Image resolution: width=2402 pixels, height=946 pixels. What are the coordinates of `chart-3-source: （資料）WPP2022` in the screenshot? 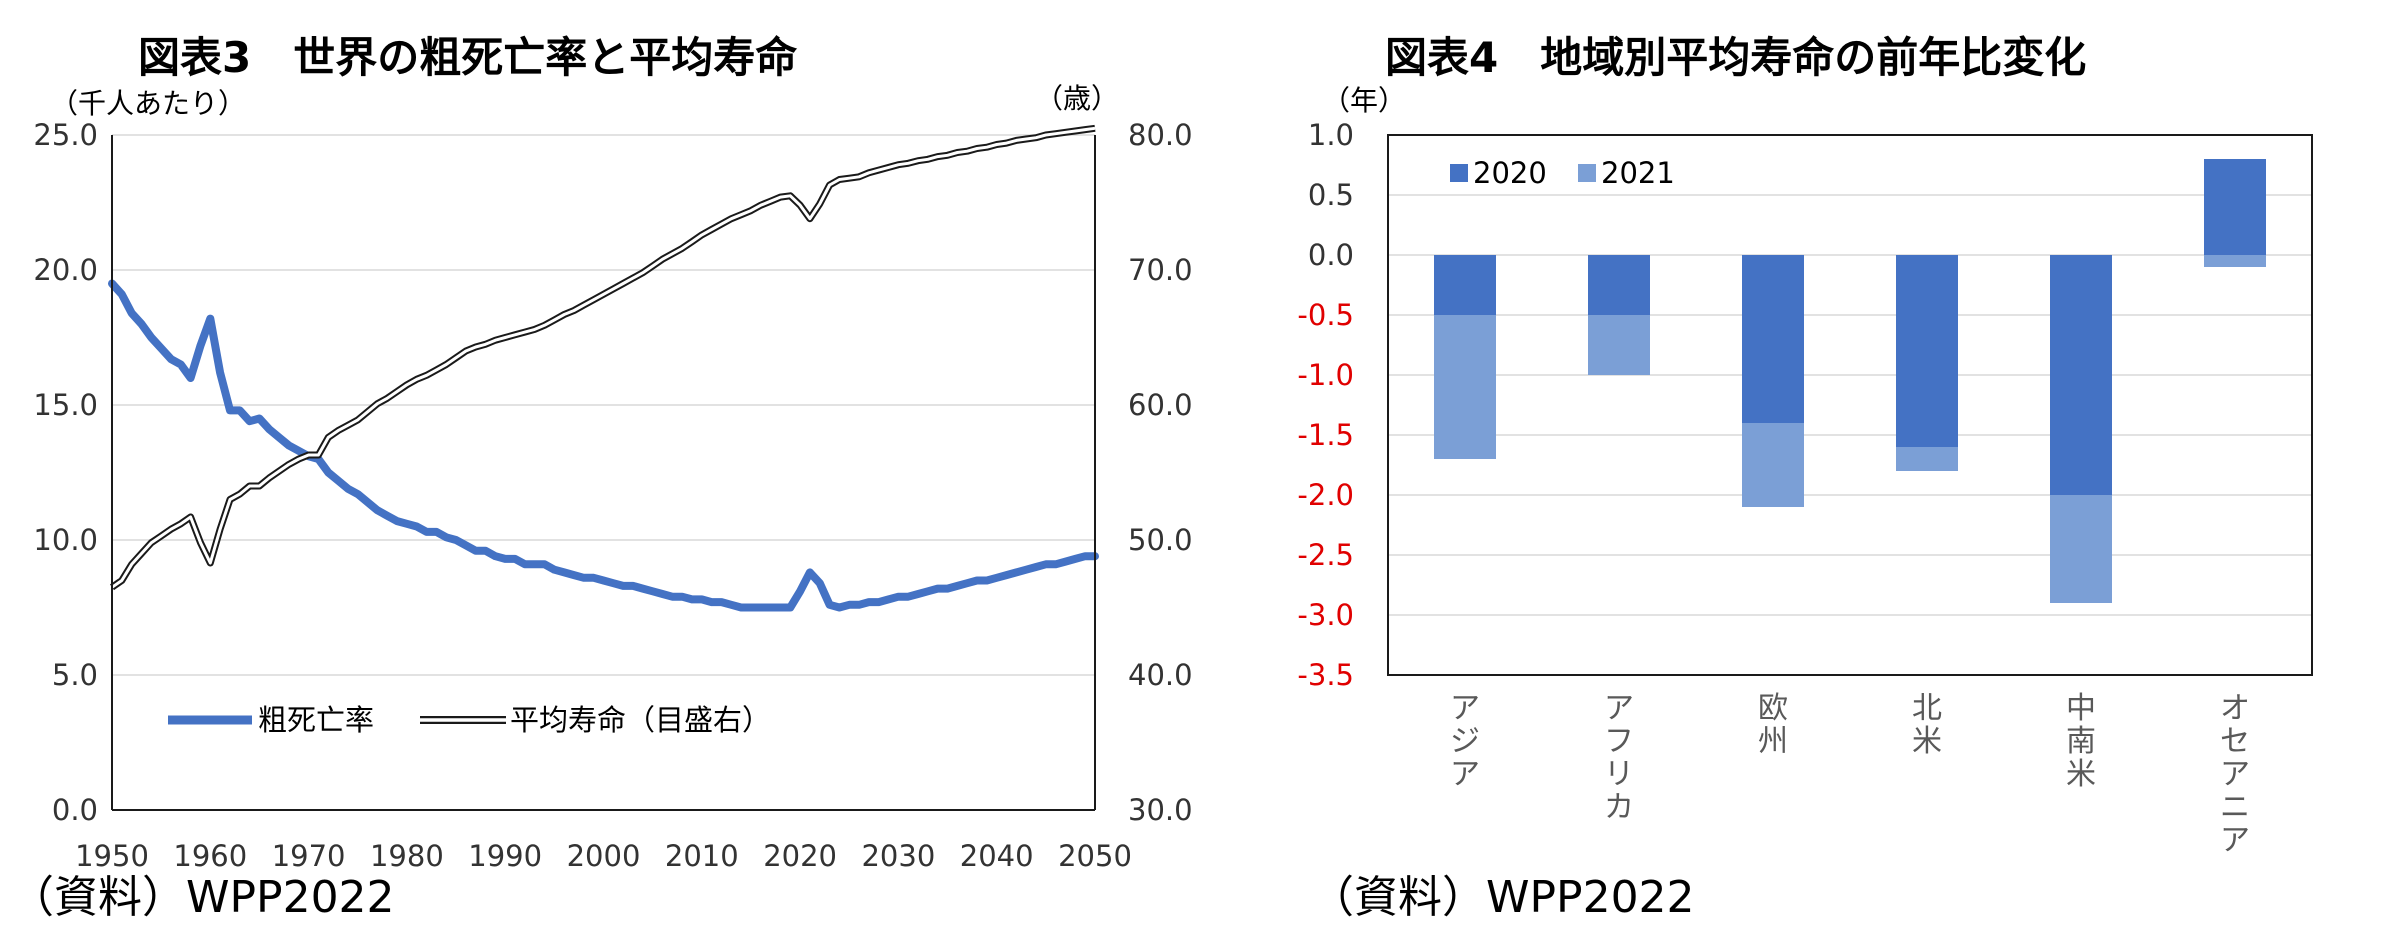 It's located at (202, 897).